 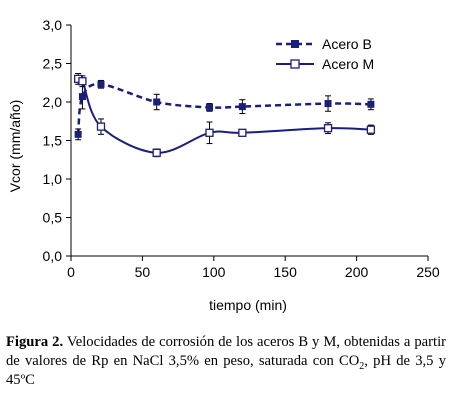 What do you see at coordinates (214, 272) in the screenshot?
I see `x-tick-label: 100` at bounding box center [214, 272].